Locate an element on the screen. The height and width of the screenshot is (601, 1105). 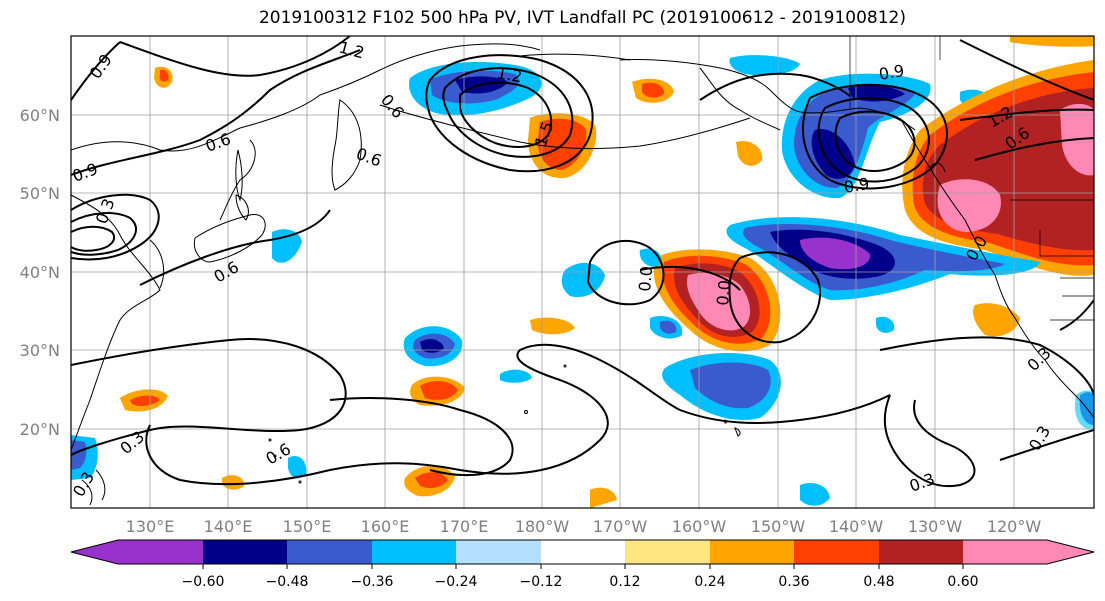
lon-label-180w: 180°W is located at coordinates (542, 526).